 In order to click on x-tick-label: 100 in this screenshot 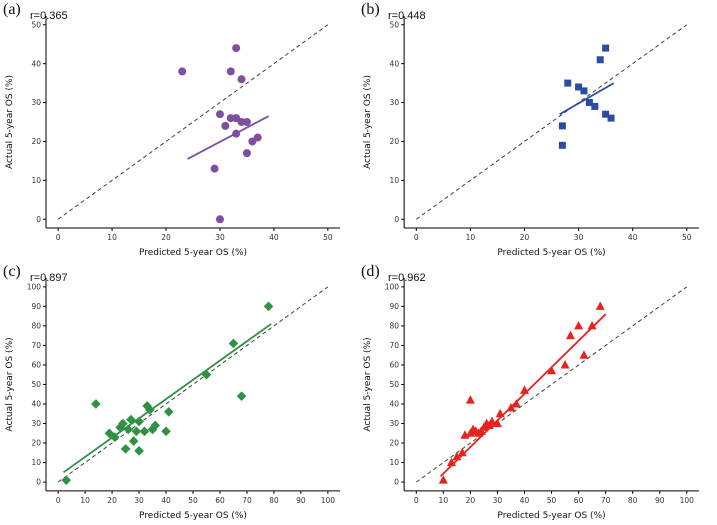, I will do `click(687, 500)`.